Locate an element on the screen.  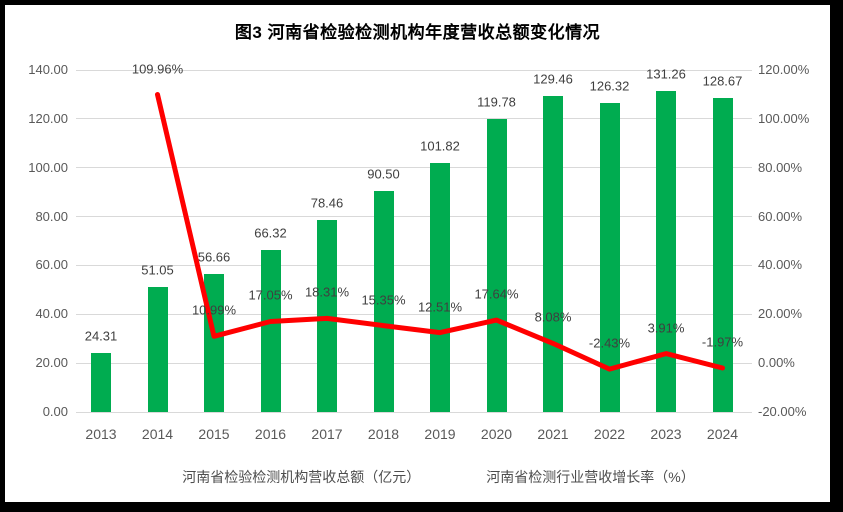
left-axis-tick: 40.00 is located at coordinates (51, 314).